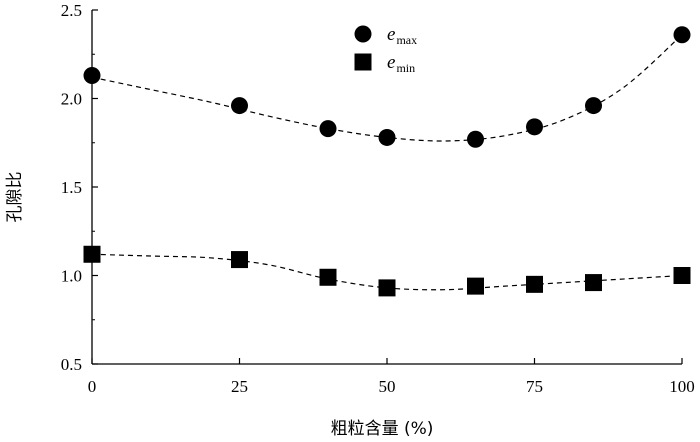 This screenshot has width=700, height=442. I want to click on legend-label-e-min: emin, so click(401, 63).